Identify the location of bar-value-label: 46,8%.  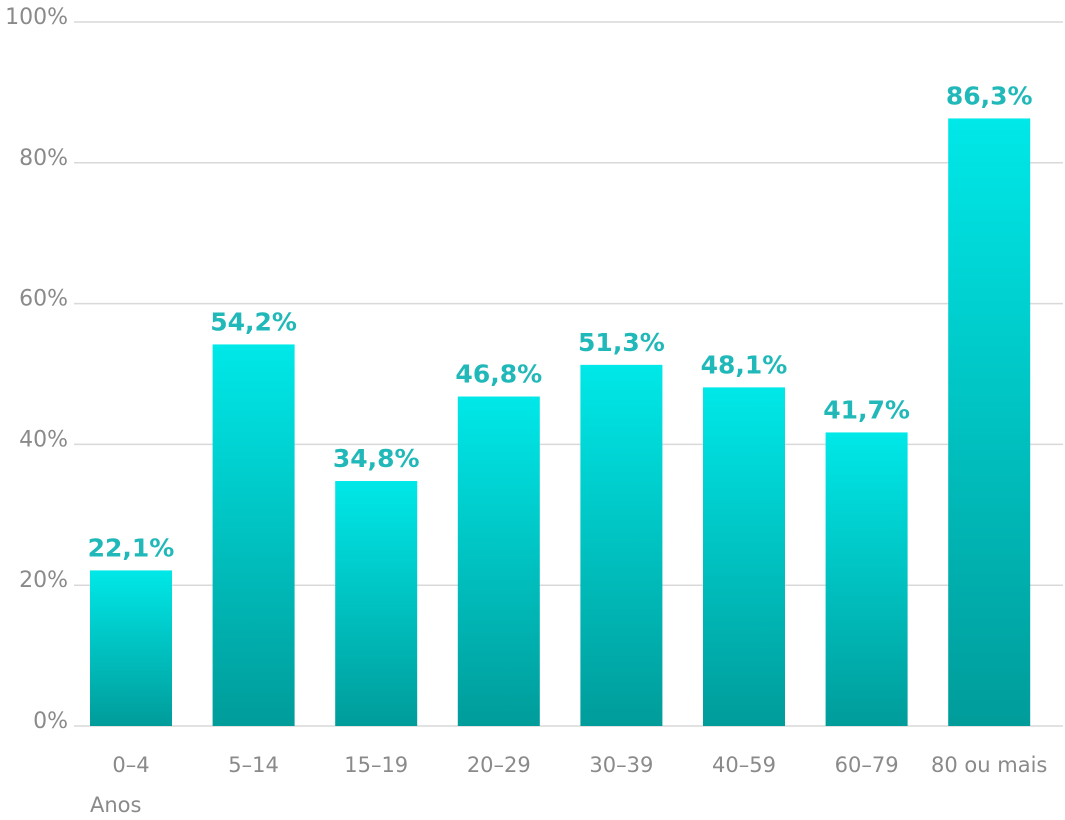
(498, 374).